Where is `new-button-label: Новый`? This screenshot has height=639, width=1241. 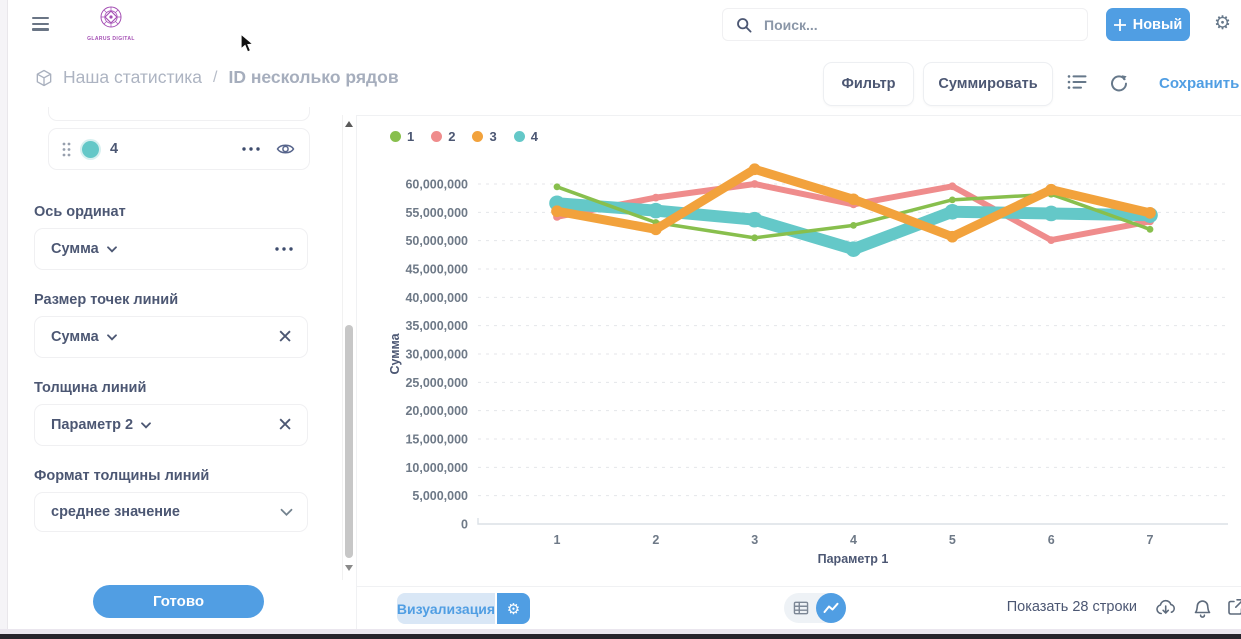 new-button-label: Новый is located at coordinates (1157, 24).